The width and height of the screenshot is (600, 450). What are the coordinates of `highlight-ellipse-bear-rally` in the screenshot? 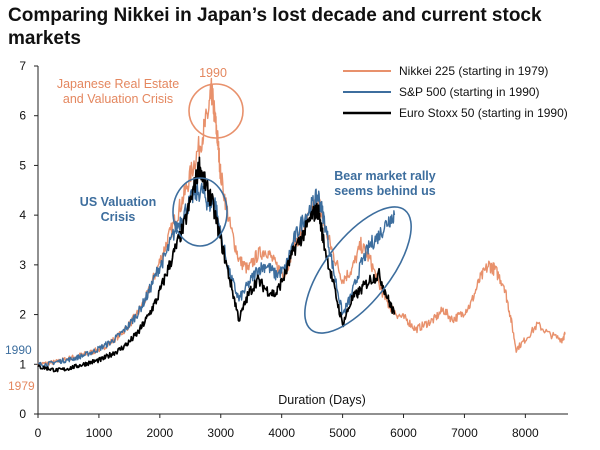 It's located at (358, 270).